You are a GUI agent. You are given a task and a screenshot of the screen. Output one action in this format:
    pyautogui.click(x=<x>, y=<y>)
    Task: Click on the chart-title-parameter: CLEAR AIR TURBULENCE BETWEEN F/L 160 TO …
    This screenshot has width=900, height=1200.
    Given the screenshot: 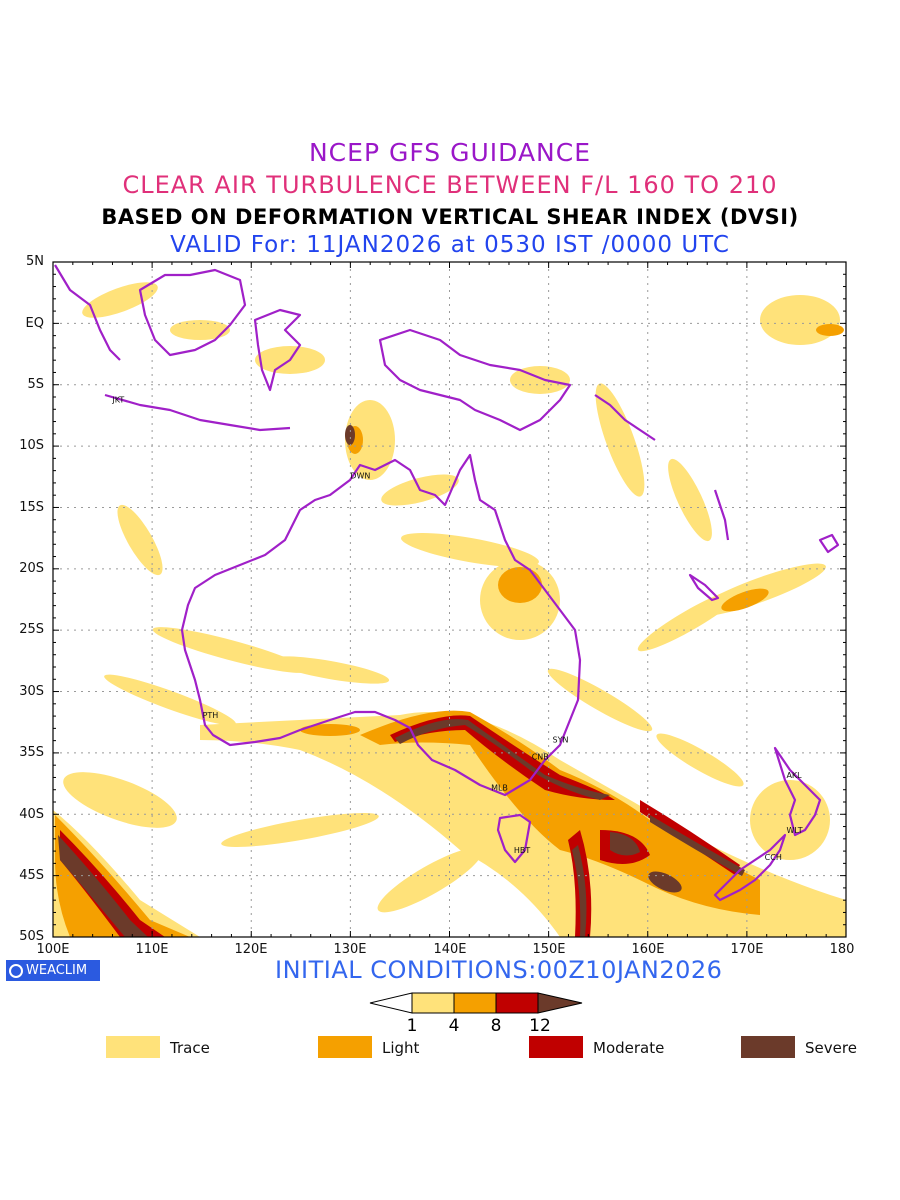 What is the action you would take?
    pyautogui.click(x=450, y=185)
    